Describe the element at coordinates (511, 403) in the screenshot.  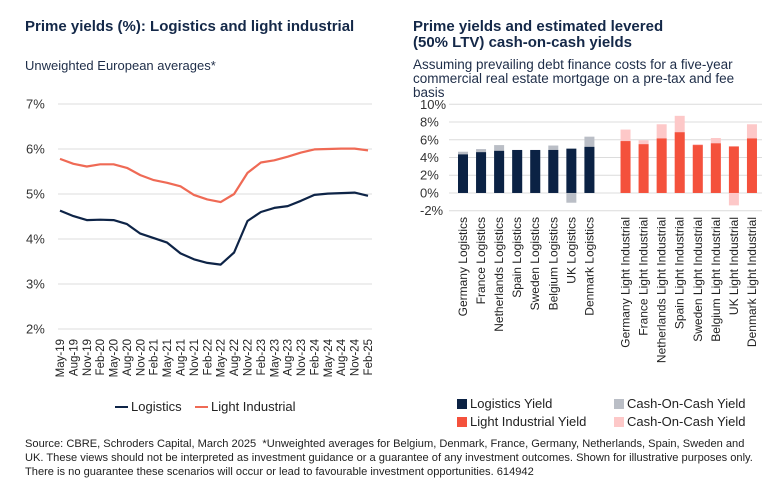
I see `legend-label: Logistics Yield` at that location.